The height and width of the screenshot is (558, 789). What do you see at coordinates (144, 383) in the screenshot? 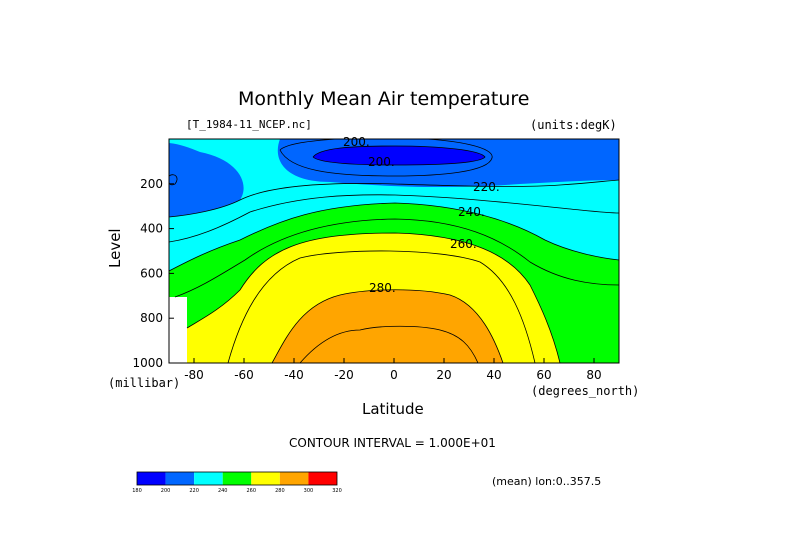
I see `y-axis-units: (millibar)` at bounding box center [144, 383].